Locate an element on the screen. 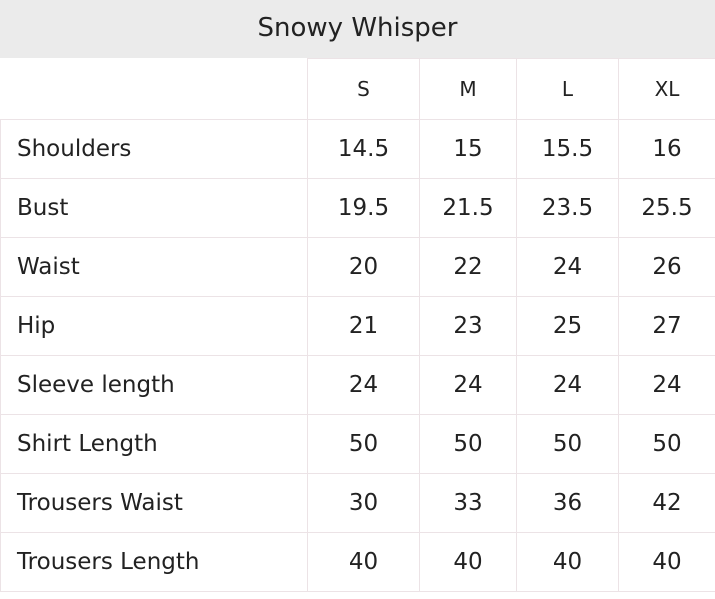  header-row: S M L XL is located at coordinates (357, 89).